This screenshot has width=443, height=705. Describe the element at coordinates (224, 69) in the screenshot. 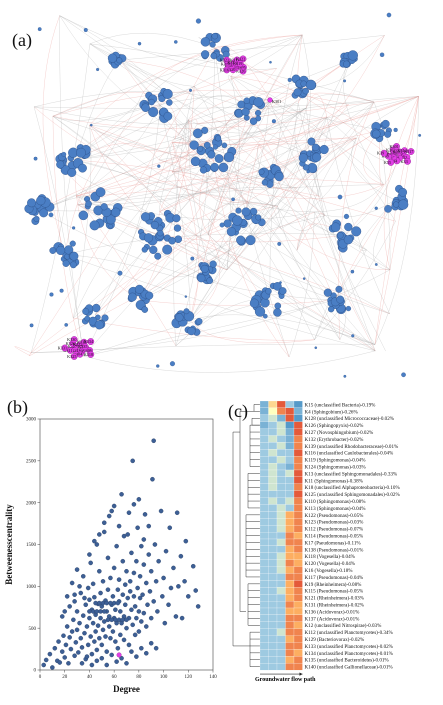

I see `key-node-label: K316` at that location.